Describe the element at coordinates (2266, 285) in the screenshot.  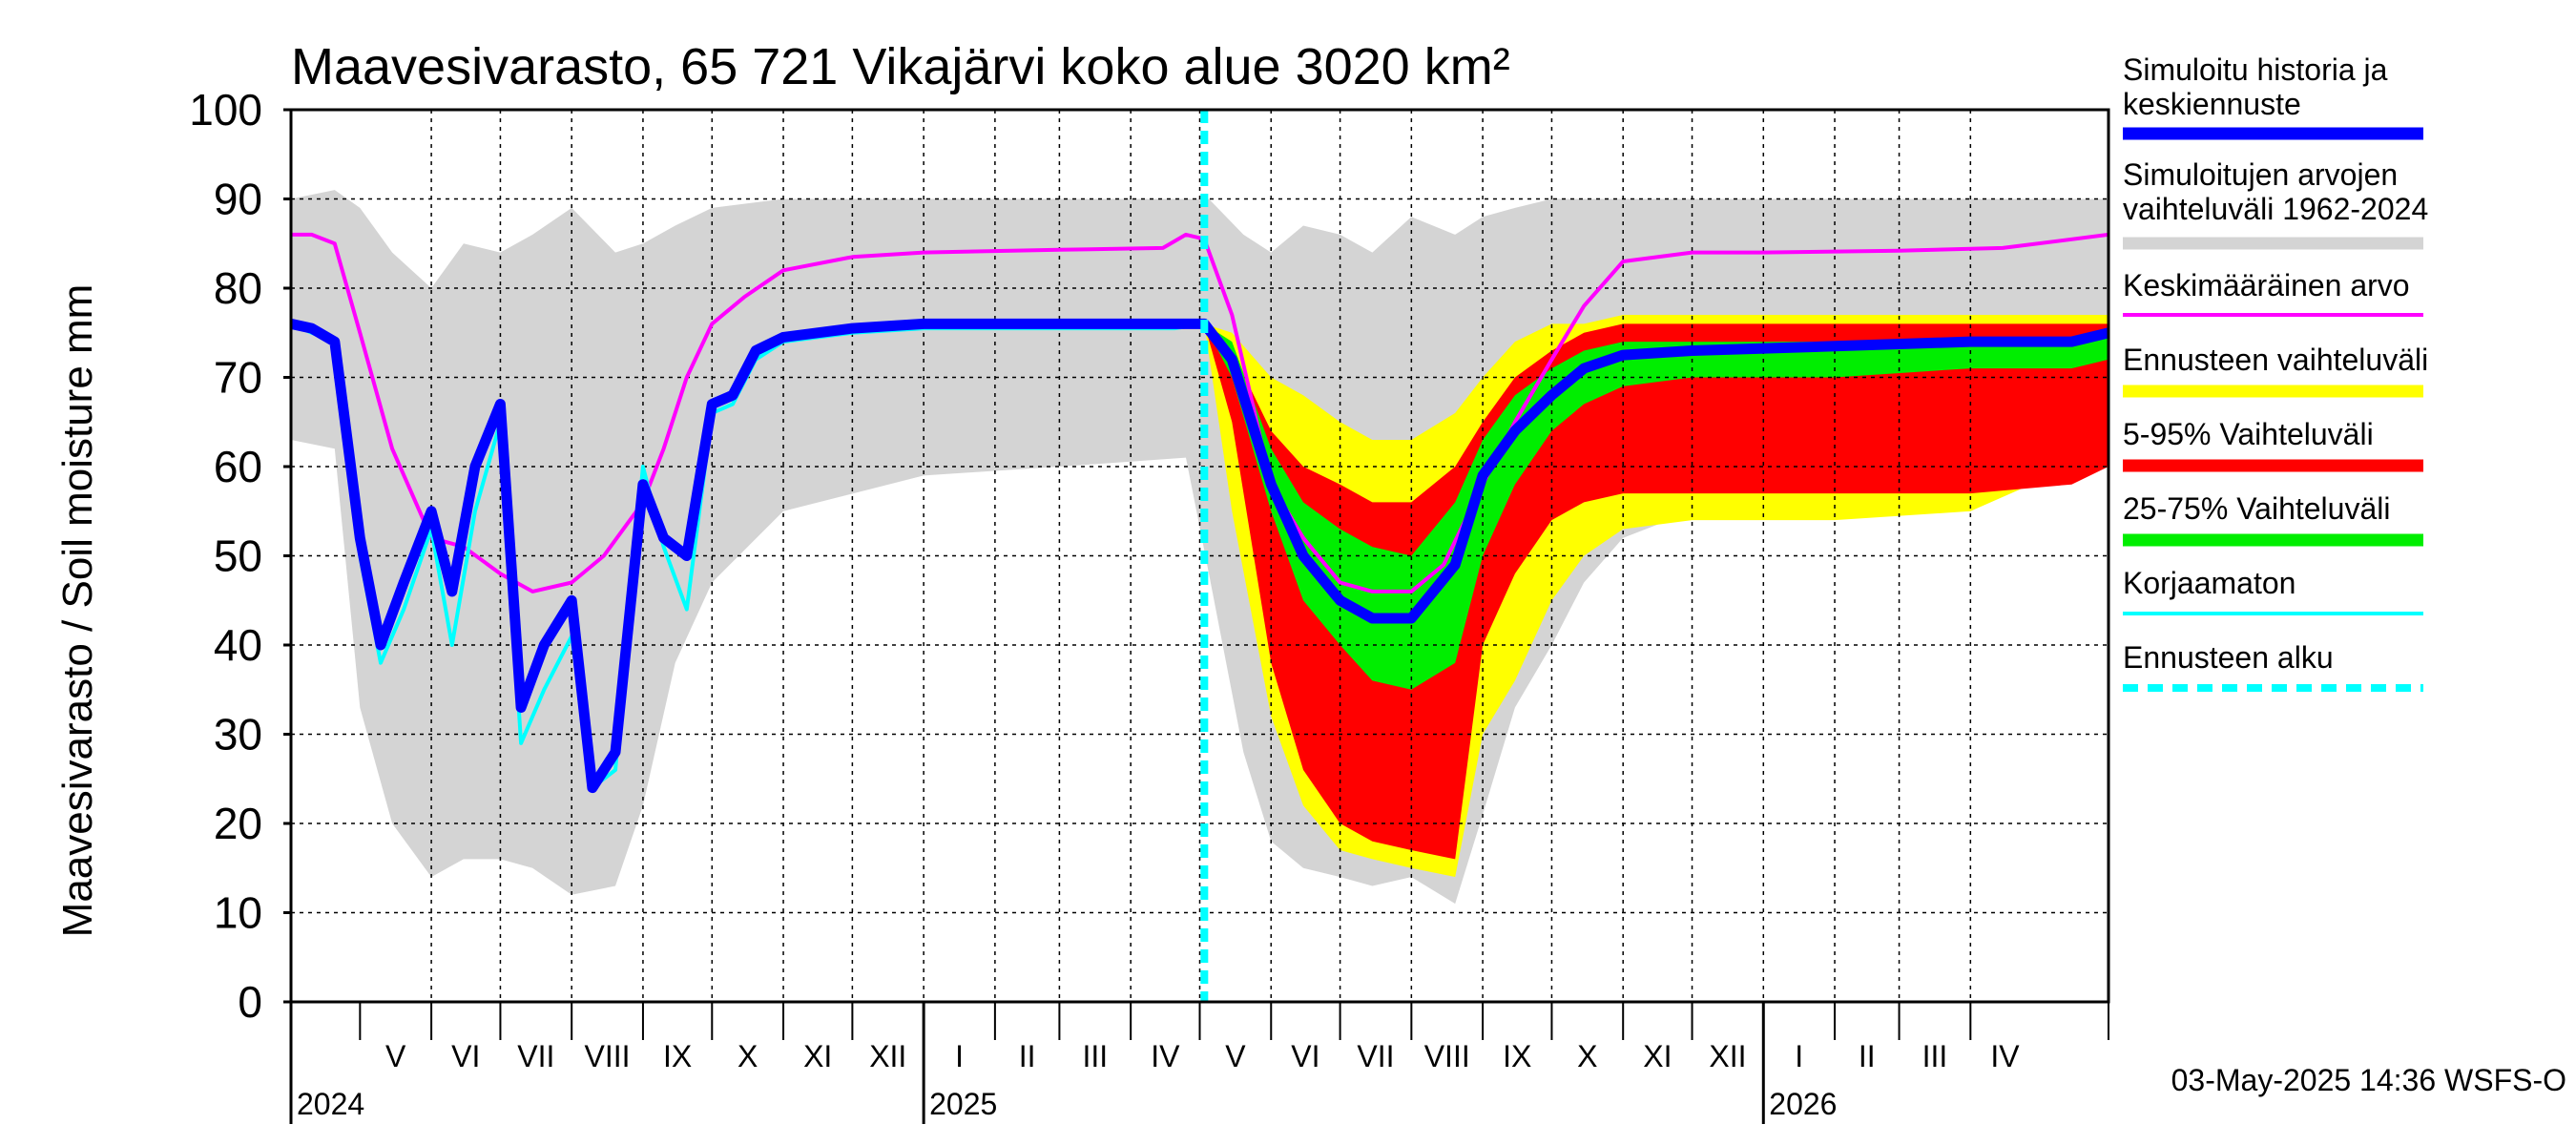
I see `legend-label: Keskimääräinen arvo` at that location.